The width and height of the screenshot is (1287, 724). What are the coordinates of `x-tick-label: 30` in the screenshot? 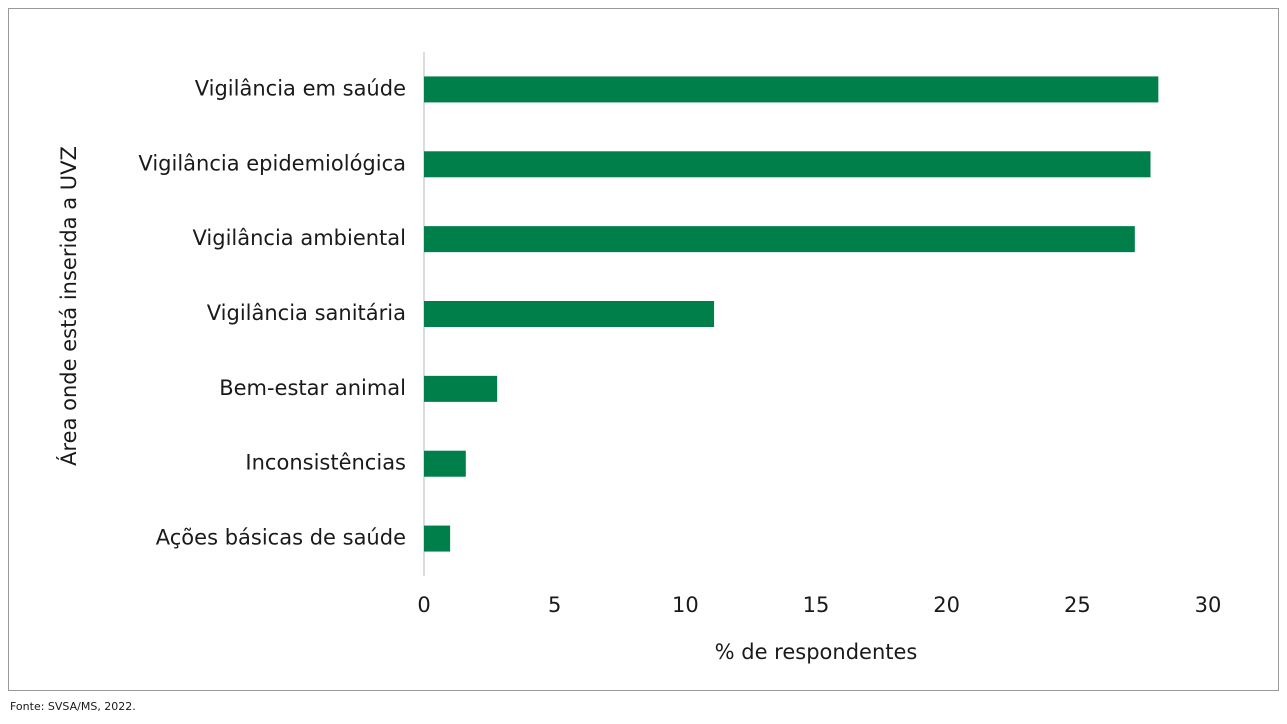 It's located at (1208, 605).